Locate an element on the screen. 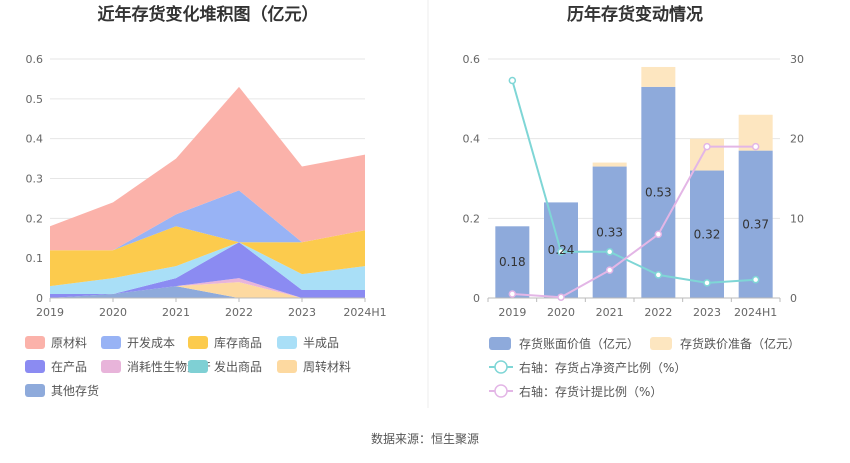 Image resolution: width=850 pixels, height=463 pixels. right-x-tick-label: 2019 is located at coordinates (512, 312).